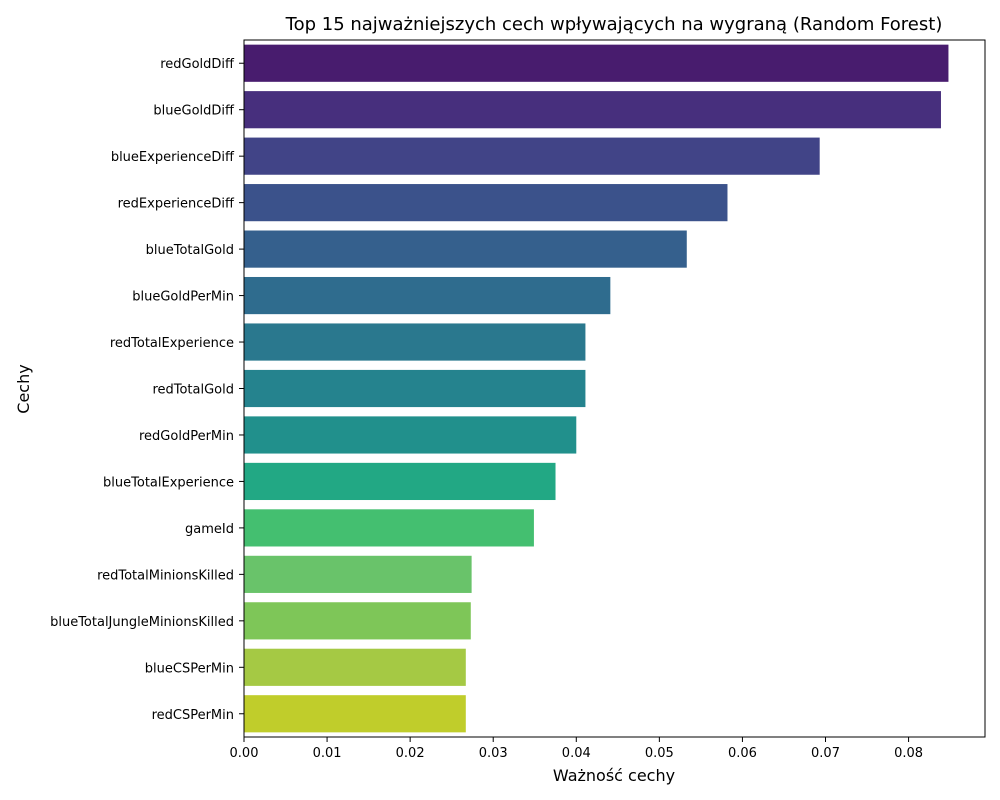 Image resolution: width=1000 pixels, height=800 pixels. Describe the element at coordinates (742, 753) in the screenshot. I see `x-tick-label: 0.06` at that location.